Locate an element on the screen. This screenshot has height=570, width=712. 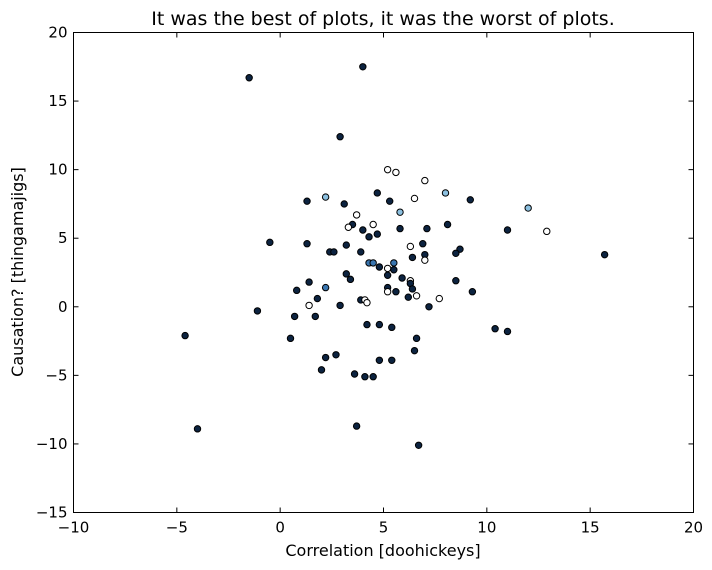
y-tick-label: −5 is located at coordinates (56, 375).